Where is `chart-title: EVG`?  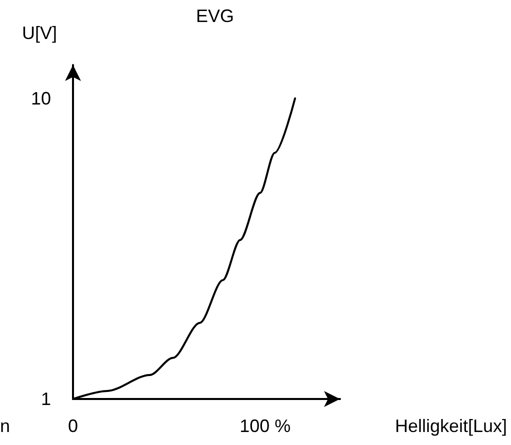 chart-title: EVG is located at coordinates (215, 16).